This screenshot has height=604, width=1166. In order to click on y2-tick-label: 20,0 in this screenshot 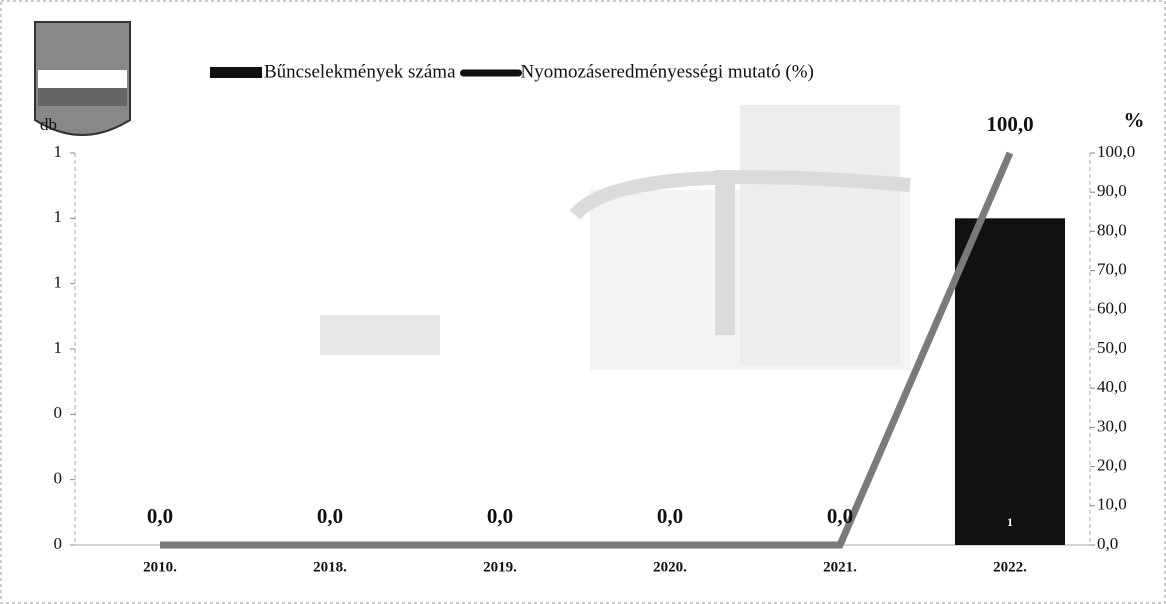, I will do `click(1112, 465)`.